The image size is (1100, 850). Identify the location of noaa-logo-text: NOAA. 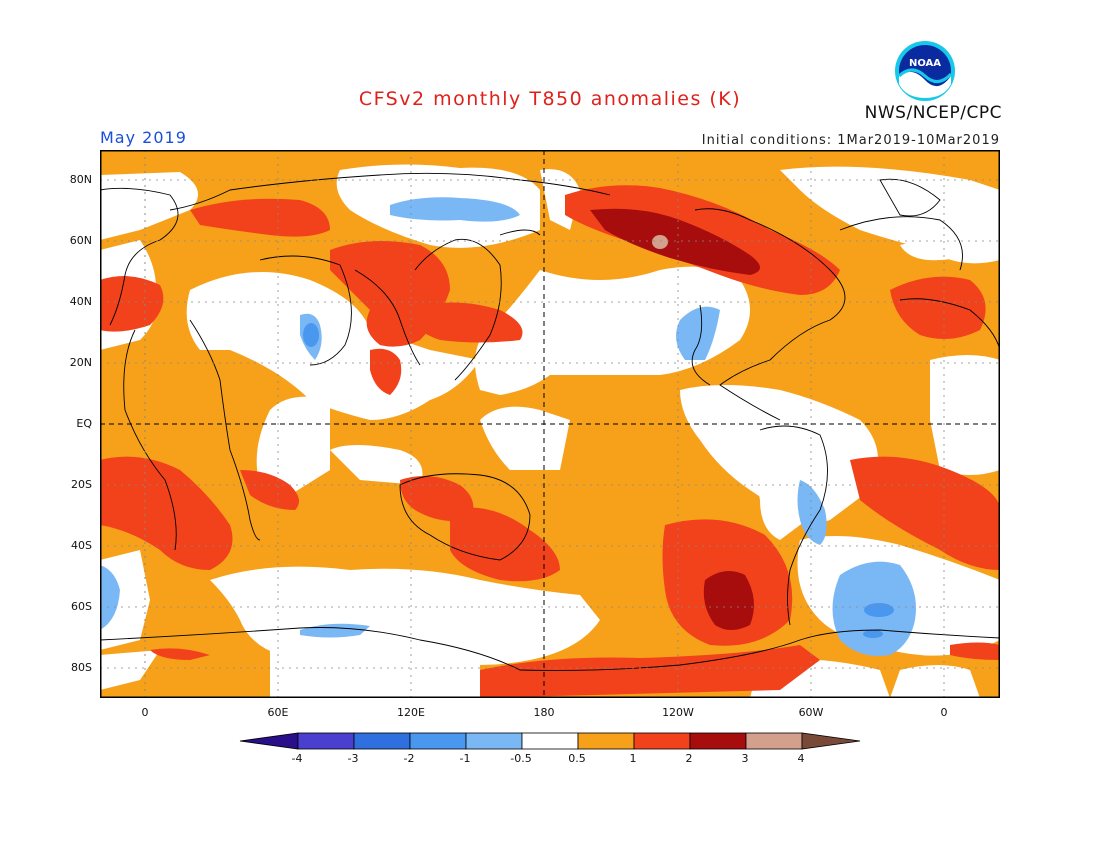
(925, 63).